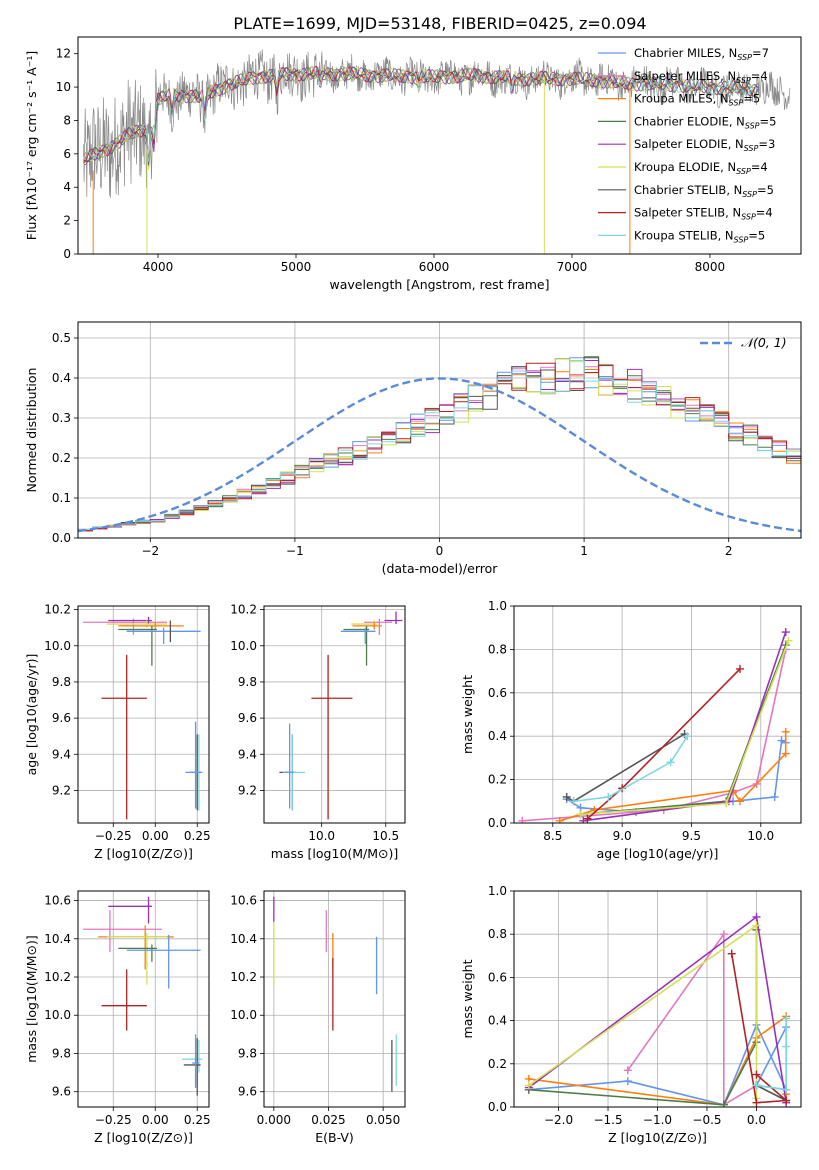 This screenshot has height=1170, width=819. I want to click on legend-text: Chabrier STELIB, N, so click(688, 190).